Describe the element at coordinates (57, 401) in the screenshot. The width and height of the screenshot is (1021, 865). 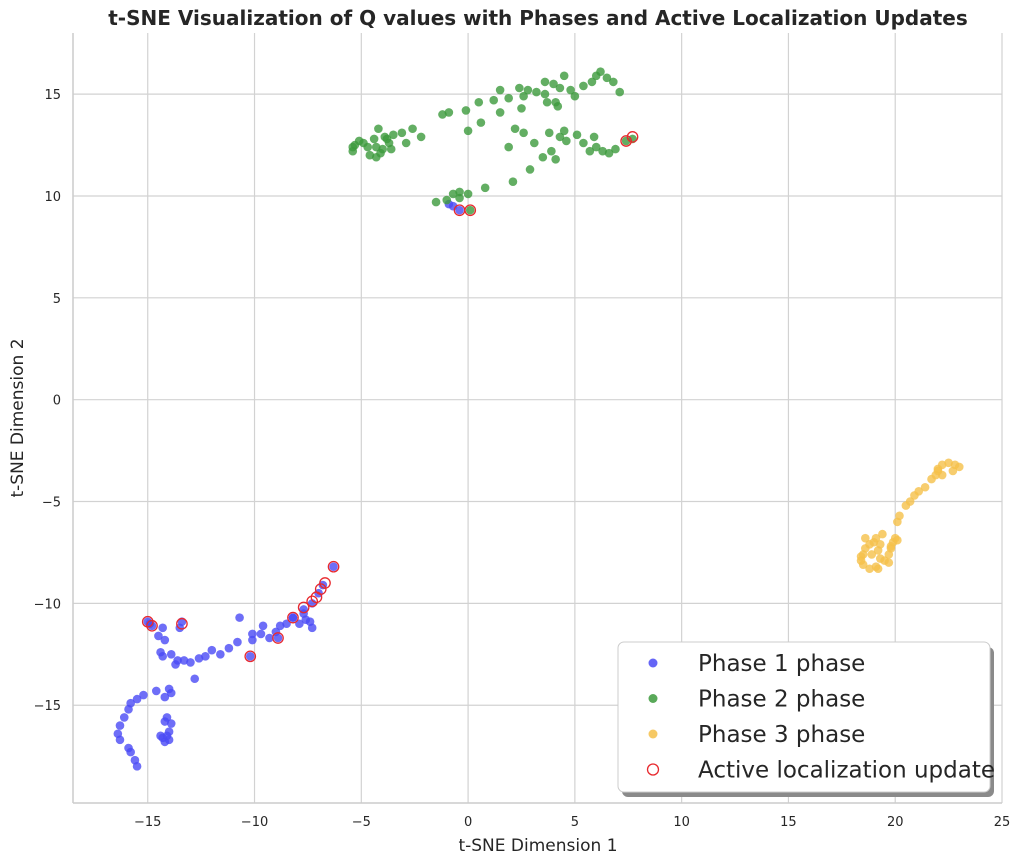
I see `y-tick-label: 0` at that location.